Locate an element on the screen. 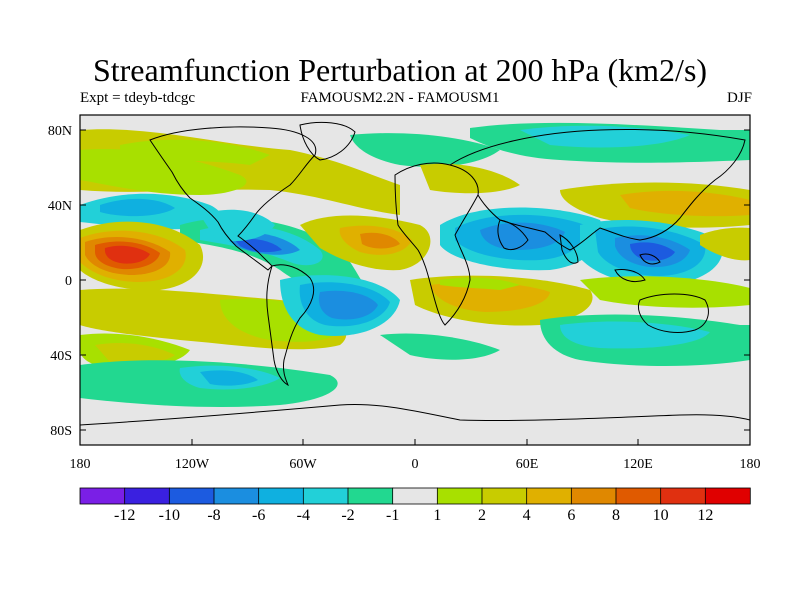 This screenshot has width=800, height=605. colorbar-label: -1 is located at coordinates (392, 515).